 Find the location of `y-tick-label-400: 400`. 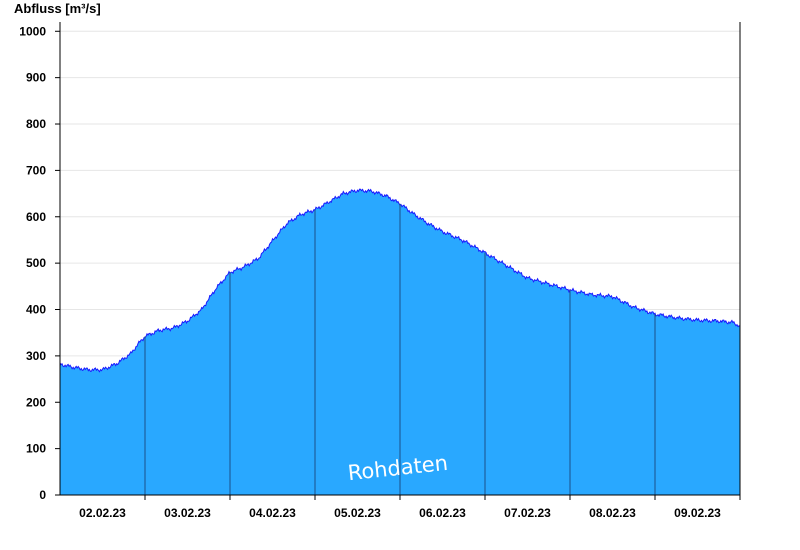

y-tick-label-400: 400 is located at coordinates (36, 310).